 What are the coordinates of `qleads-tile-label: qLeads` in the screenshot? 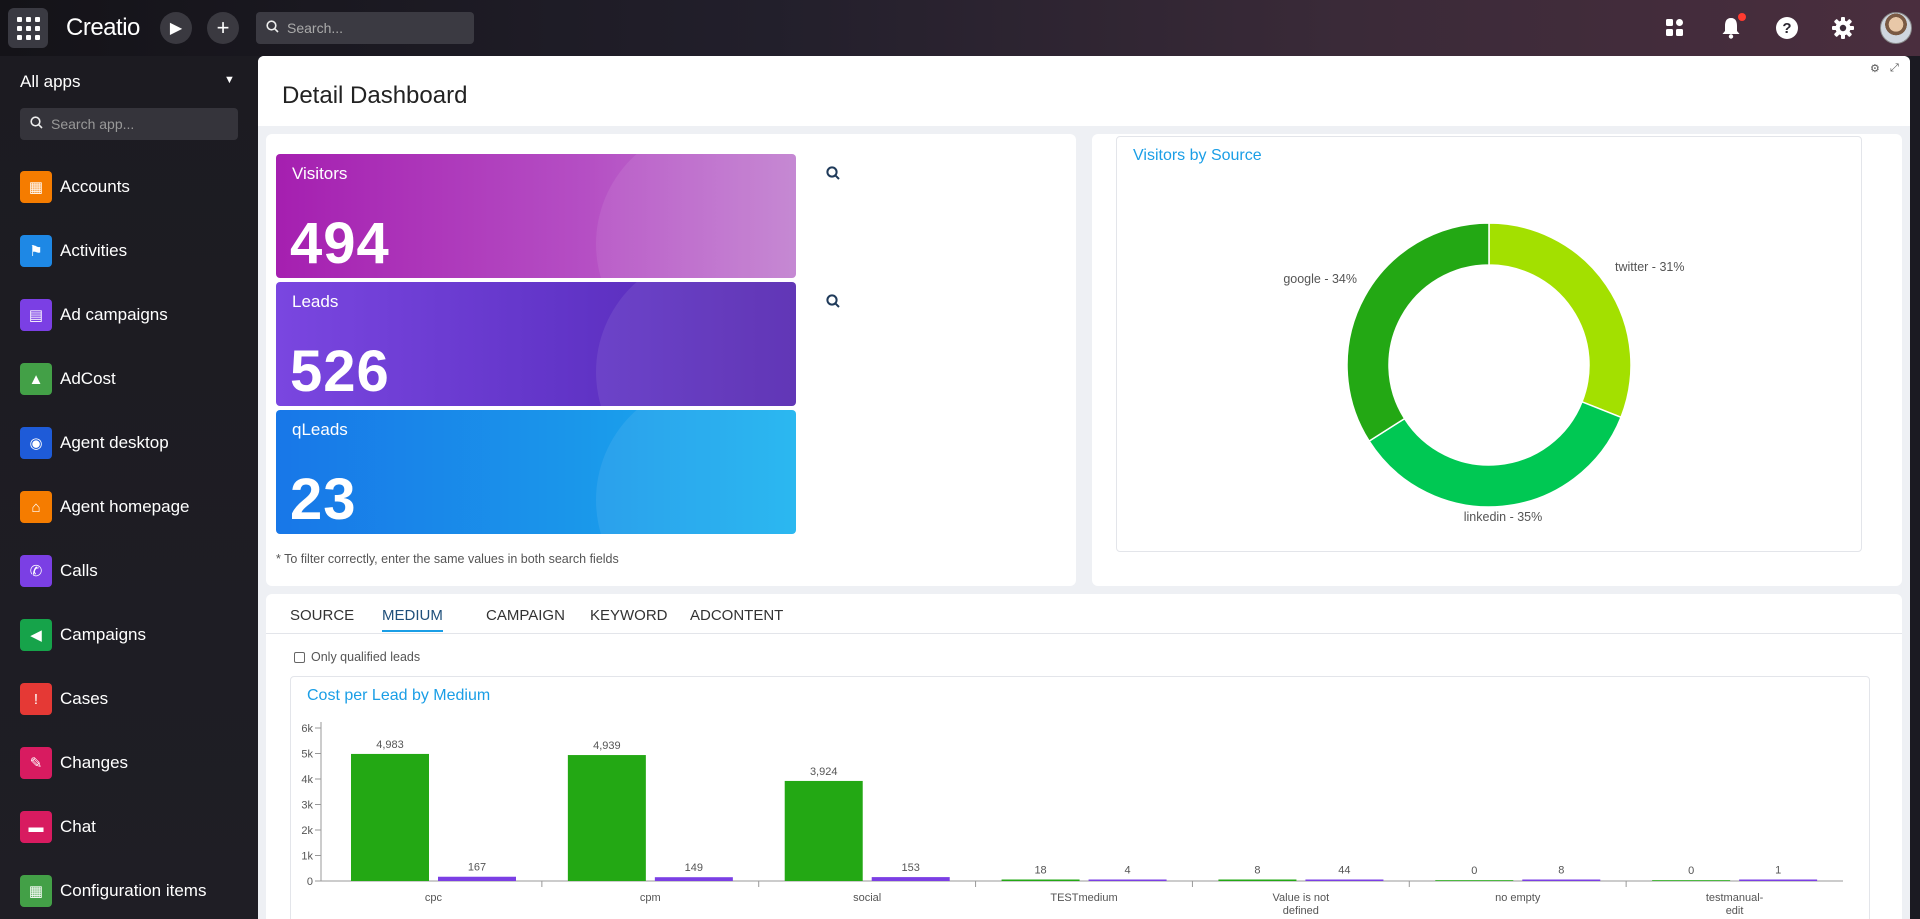 It's located at (320, 429).